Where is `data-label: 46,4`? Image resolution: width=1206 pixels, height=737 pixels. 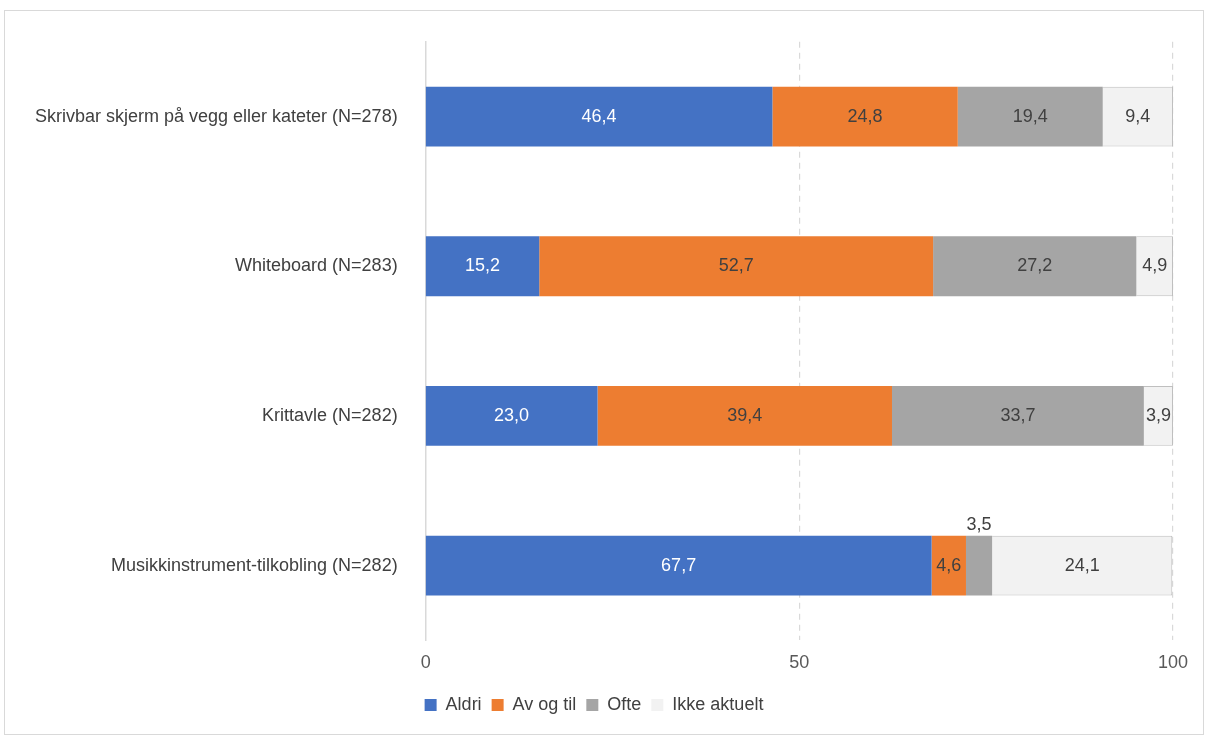 data-label: 46,4 is located at coordinates (599, 115).